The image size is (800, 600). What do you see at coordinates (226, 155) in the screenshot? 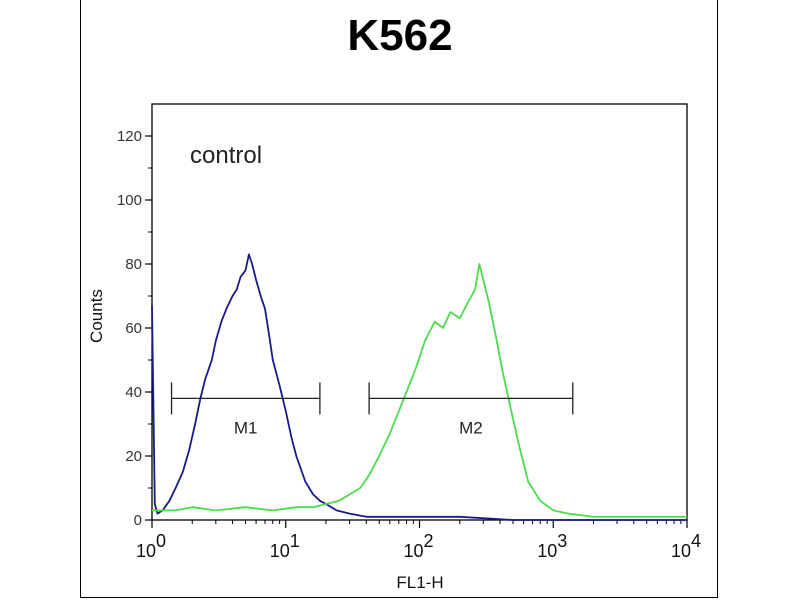
I see `control-annotation: control` at bounding box center [226, 155].